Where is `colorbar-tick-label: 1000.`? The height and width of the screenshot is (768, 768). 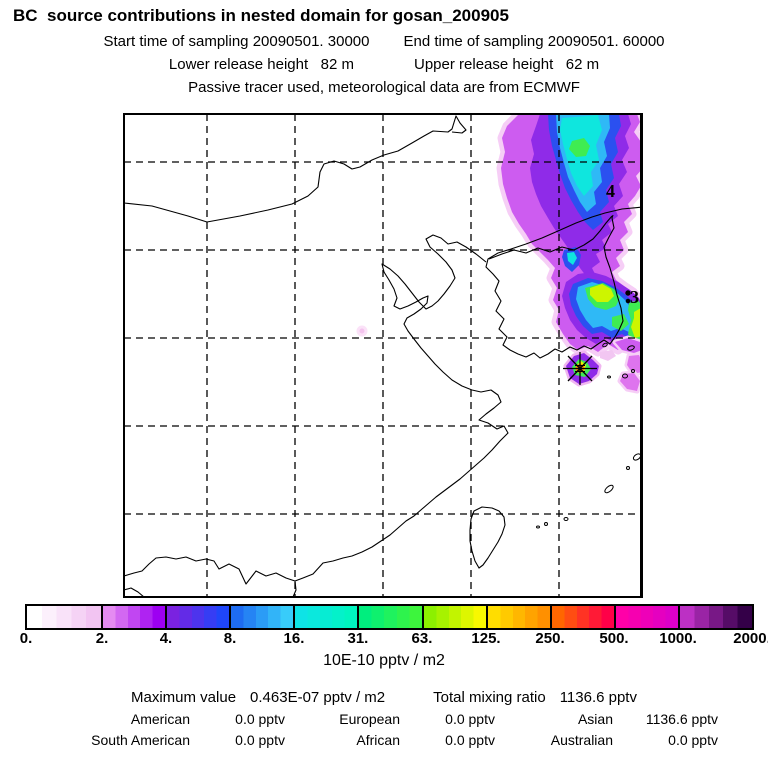
colorbar-tick-label: 1000. is located at coordinates (678, 638).